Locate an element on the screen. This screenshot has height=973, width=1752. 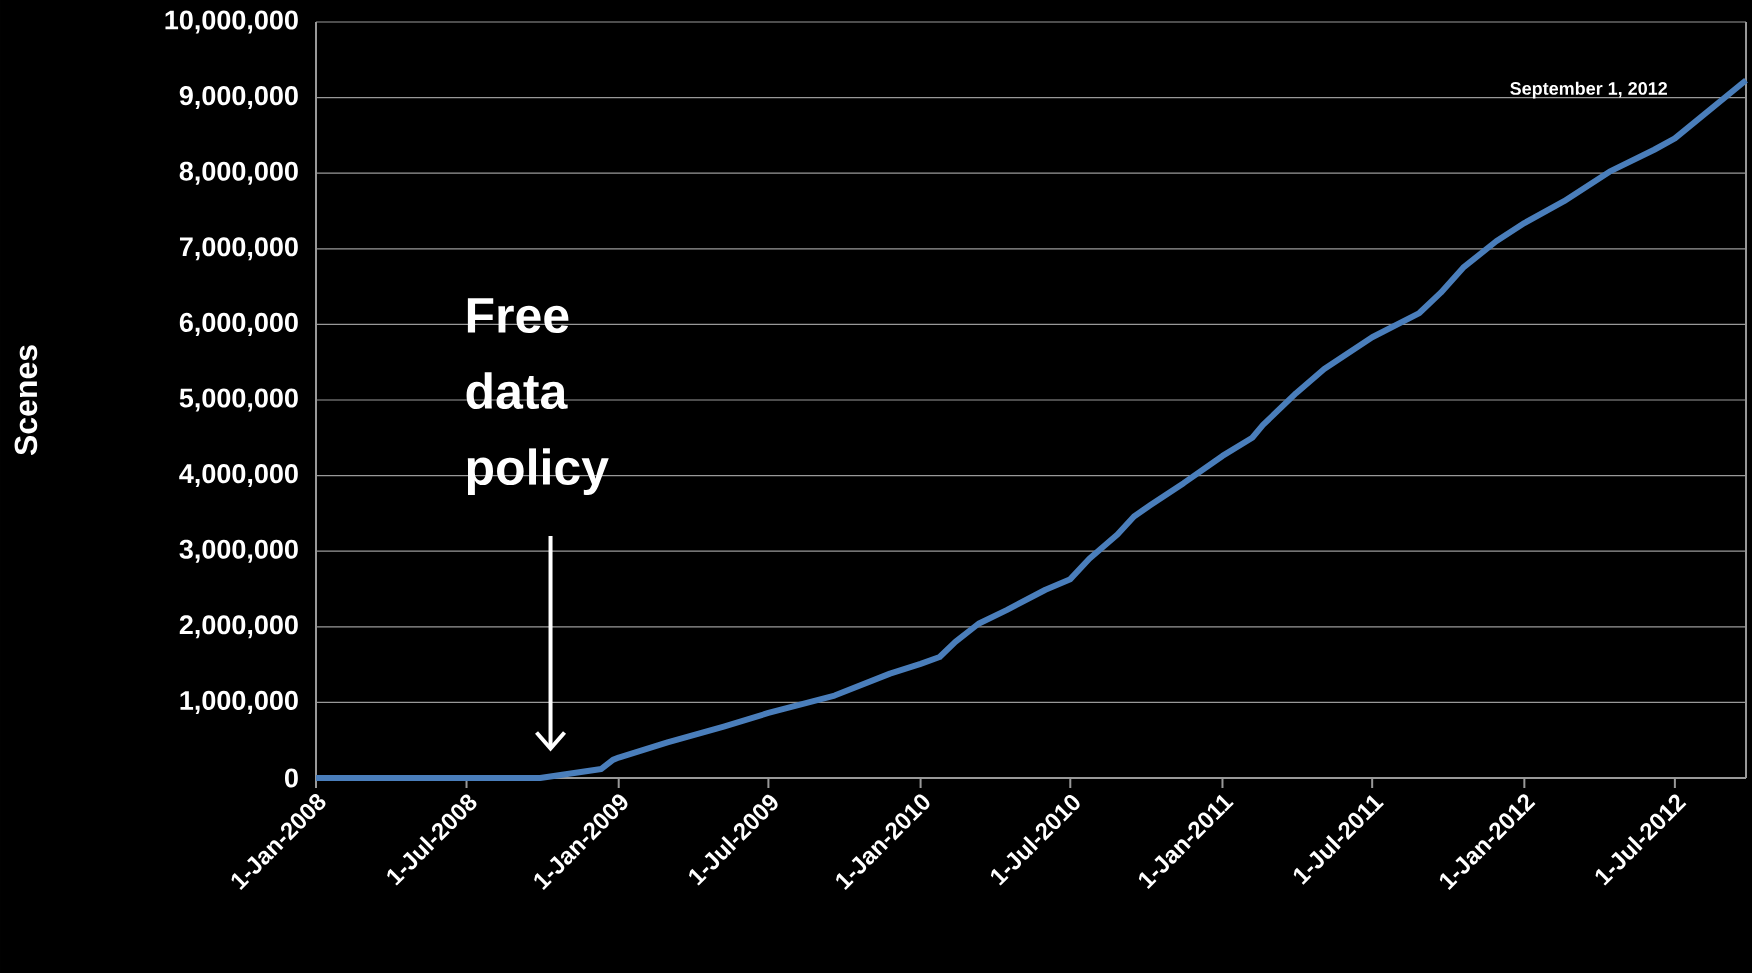
y-tick-label: 0 is located at coordinates (291, 778).